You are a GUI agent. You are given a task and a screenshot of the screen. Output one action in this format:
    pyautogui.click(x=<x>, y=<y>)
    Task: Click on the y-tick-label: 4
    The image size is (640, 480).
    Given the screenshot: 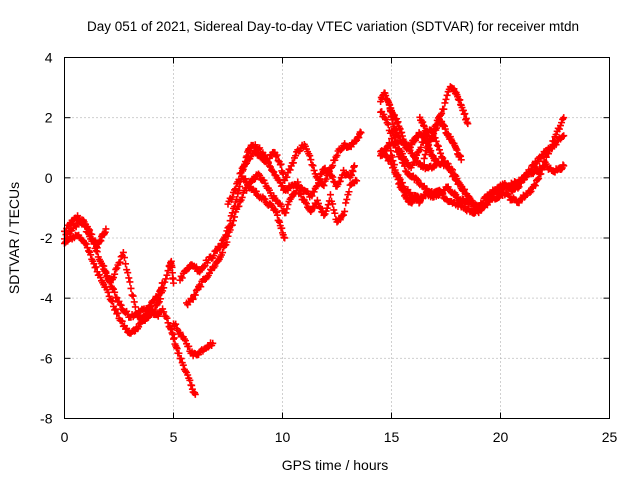 What is the action you would take?
    pyautogui.click(x=49, y=58)
    